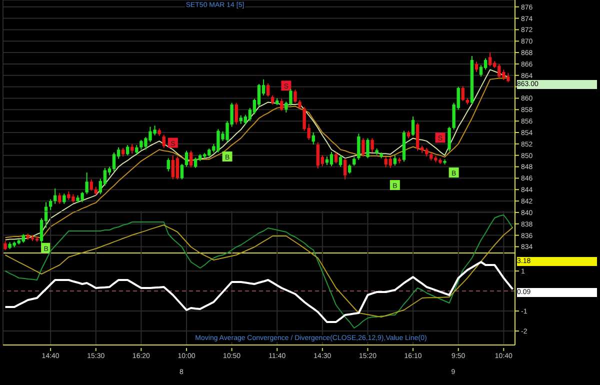 This screenshot has width=600, height=385. I want to click on line-series, so click(259, 292).